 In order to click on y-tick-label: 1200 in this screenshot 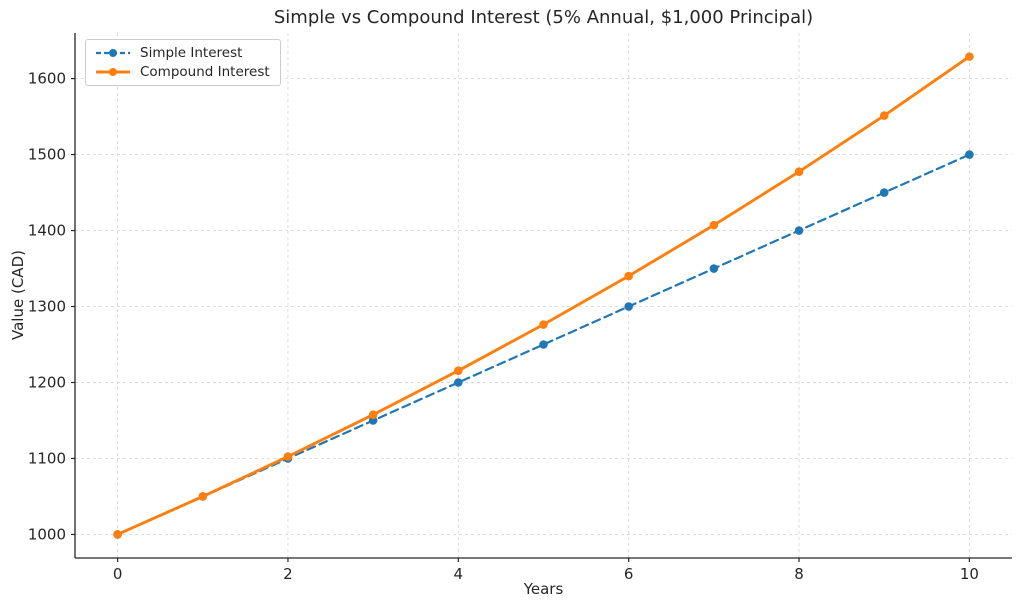, I will do `click(47, 382)`.